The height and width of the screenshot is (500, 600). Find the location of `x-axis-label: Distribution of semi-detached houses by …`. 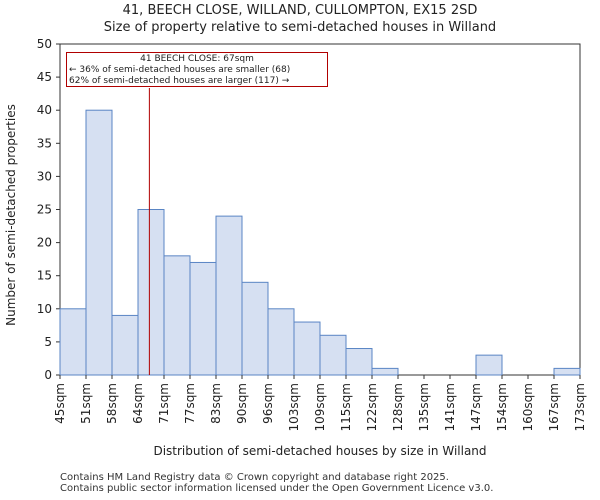

x-axis-label: Distribution of semi-detached houses by … is located at coordinates (320, 451).